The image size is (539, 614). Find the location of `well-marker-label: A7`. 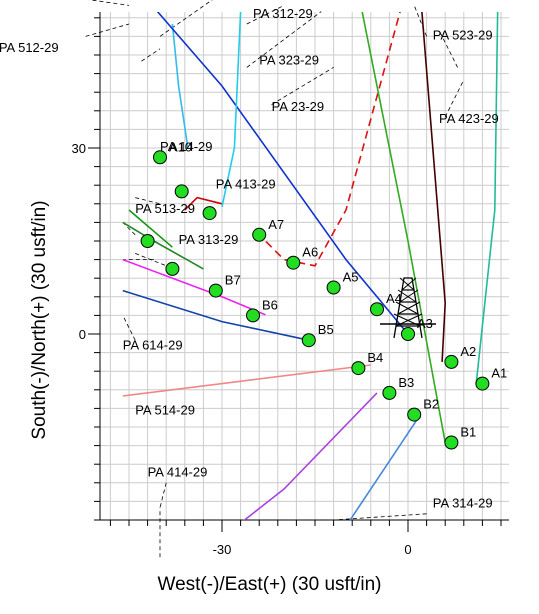

well-marker-label: A7 is located at coordinates (276, 224).